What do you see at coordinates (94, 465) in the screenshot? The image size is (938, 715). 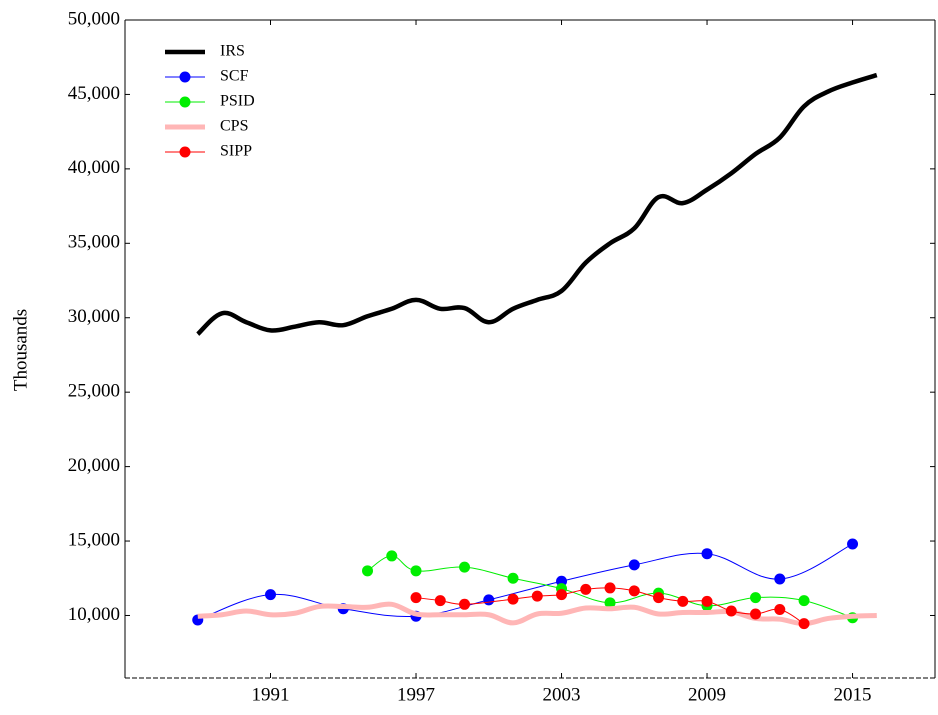 I see `y-tick-label: 20,000` at bounding box center [94, 465].